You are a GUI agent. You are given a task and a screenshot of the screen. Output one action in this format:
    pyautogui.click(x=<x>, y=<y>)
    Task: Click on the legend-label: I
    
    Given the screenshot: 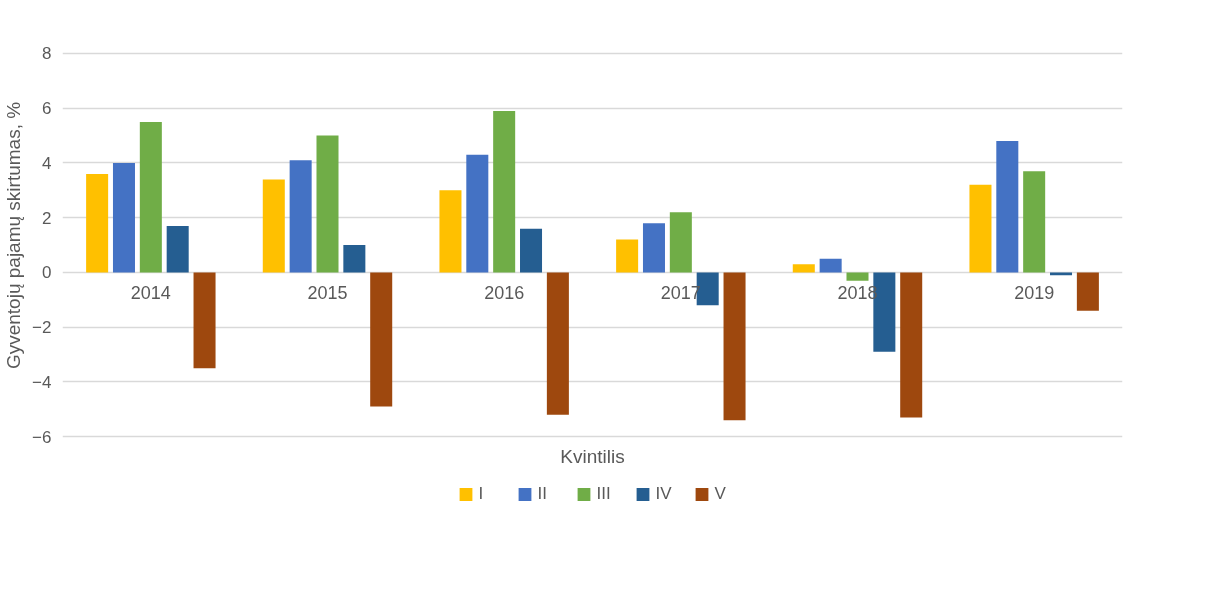 What is the action you would take?
    pyautogui.click(x=481, y=494)
    